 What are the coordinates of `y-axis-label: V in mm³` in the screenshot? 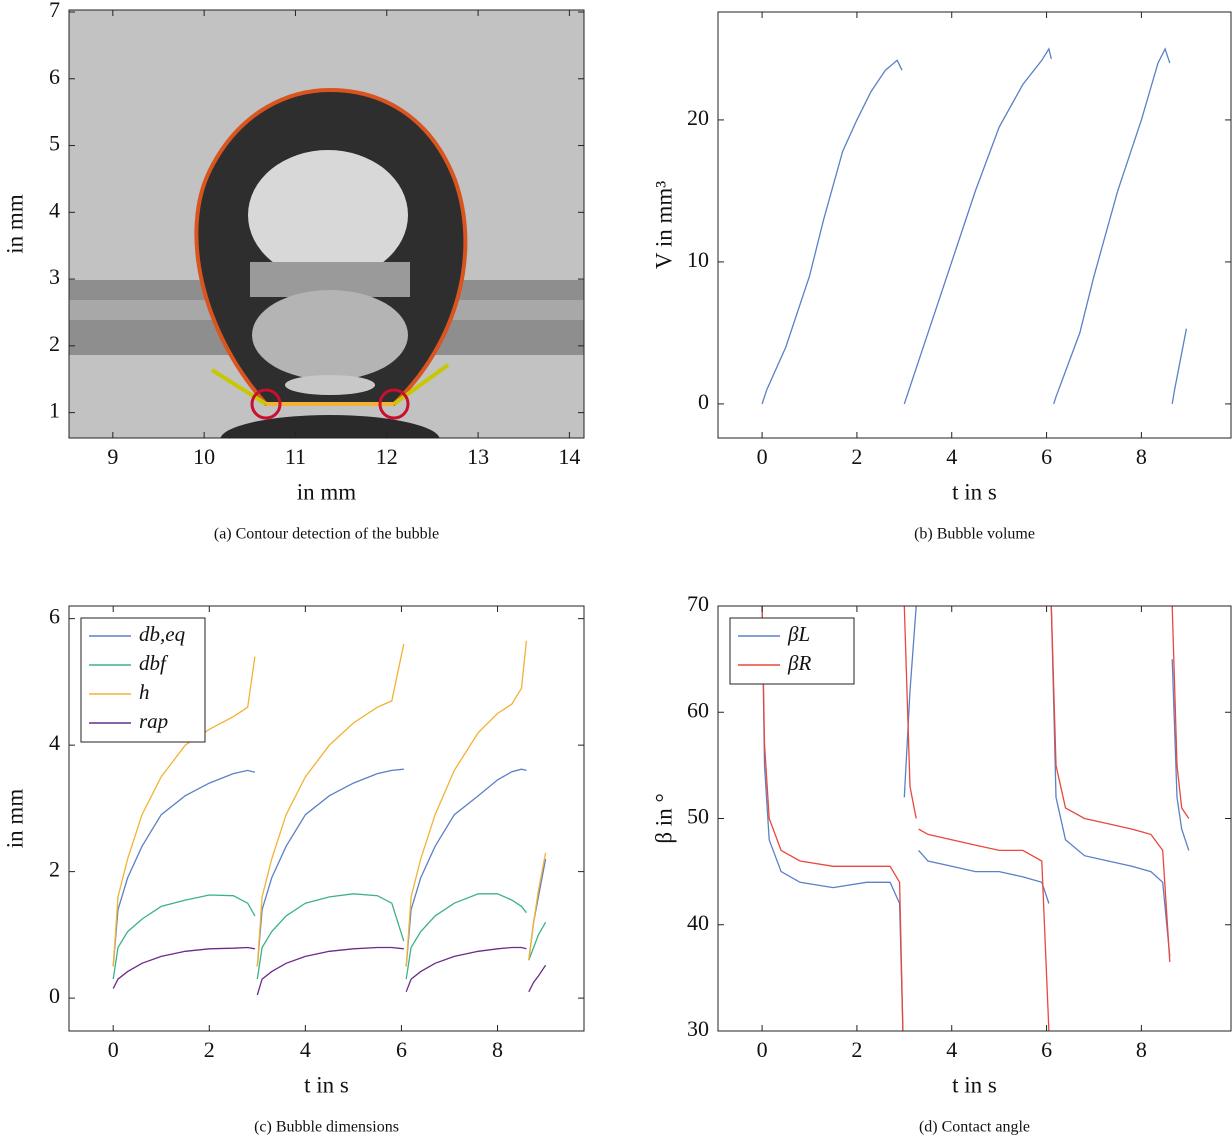 It's located at (663, 225).